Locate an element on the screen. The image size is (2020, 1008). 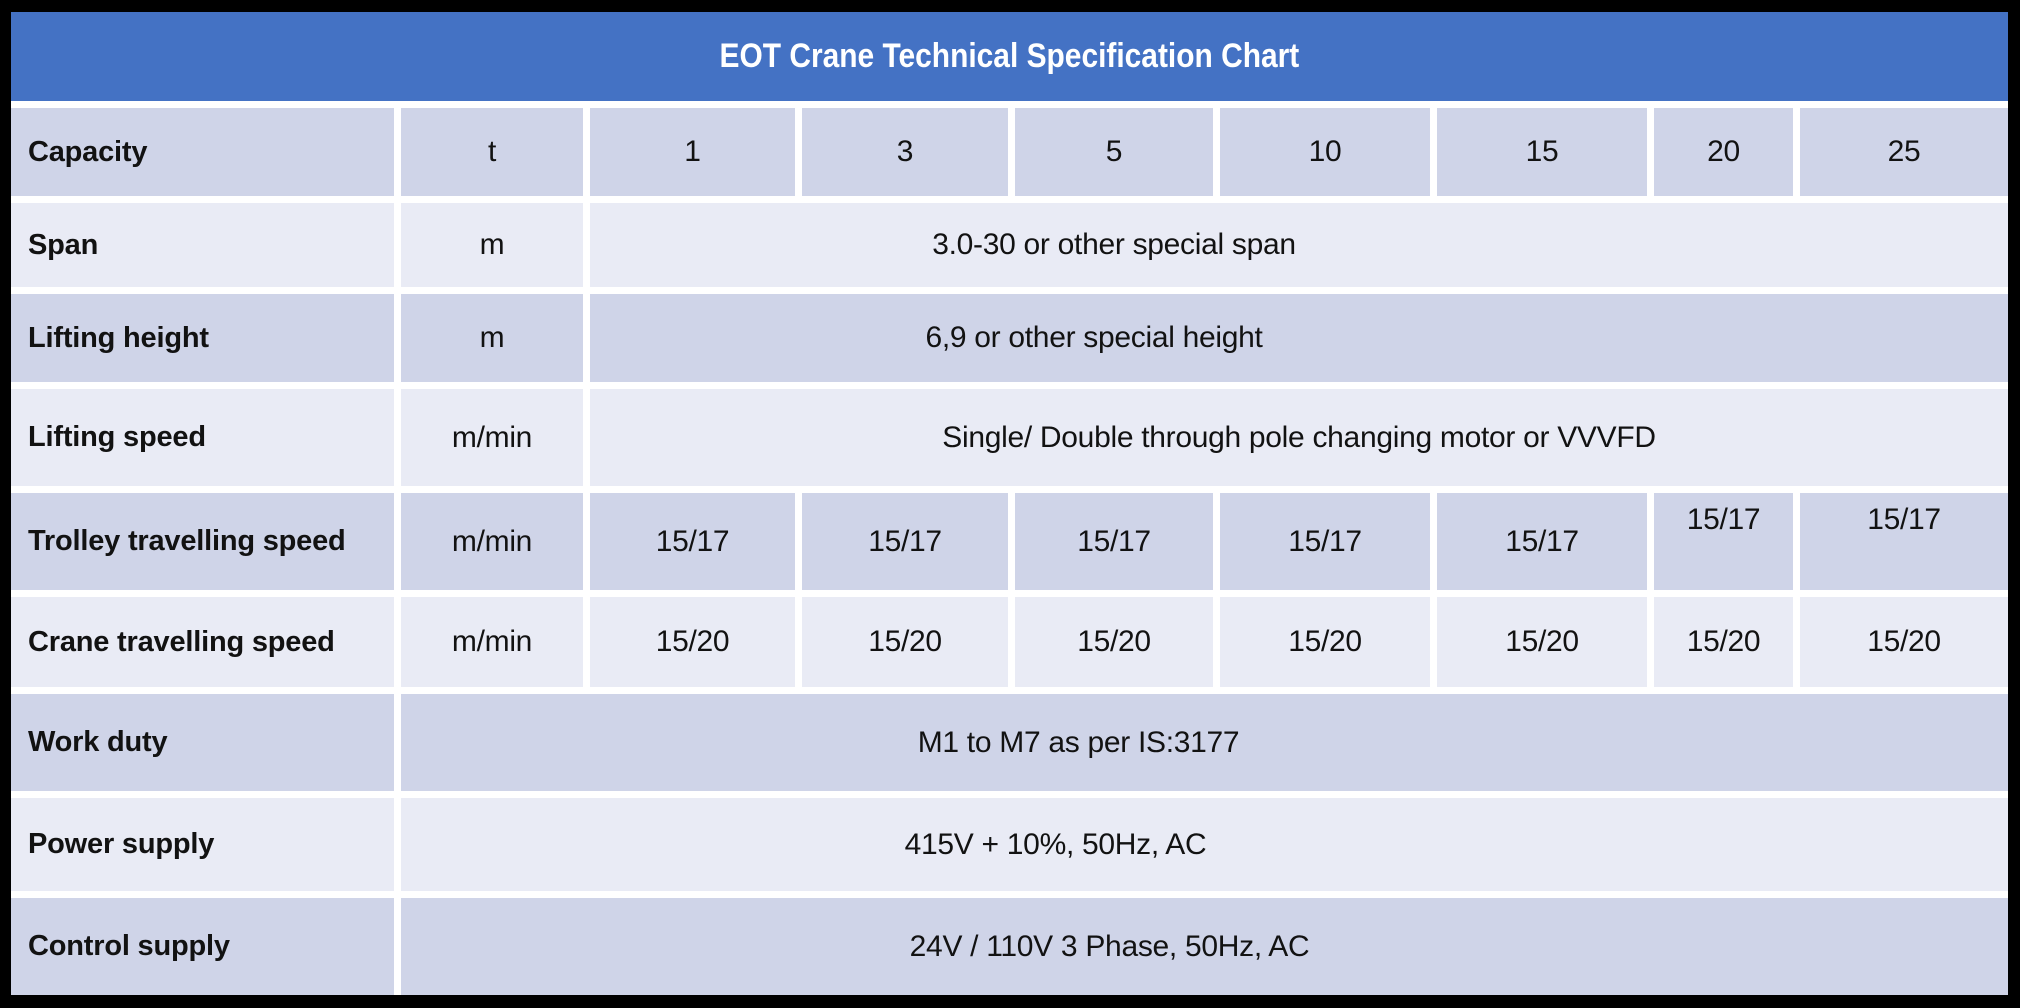
capacity-value-text: 25 is located at coordinates (1904, 151).